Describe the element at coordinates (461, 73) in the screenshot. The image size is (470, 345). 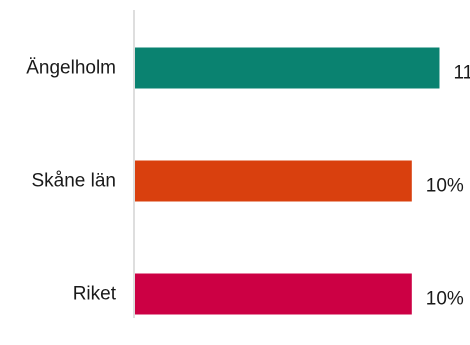
I see `value-label-0: 11%` at that location.